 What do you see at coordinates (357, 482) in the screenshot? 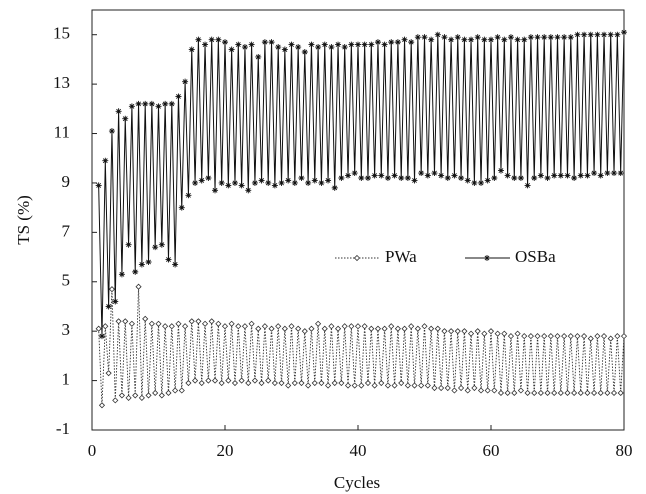
I see `x-axis-label: Cycles` at bounding box center [357, 482].